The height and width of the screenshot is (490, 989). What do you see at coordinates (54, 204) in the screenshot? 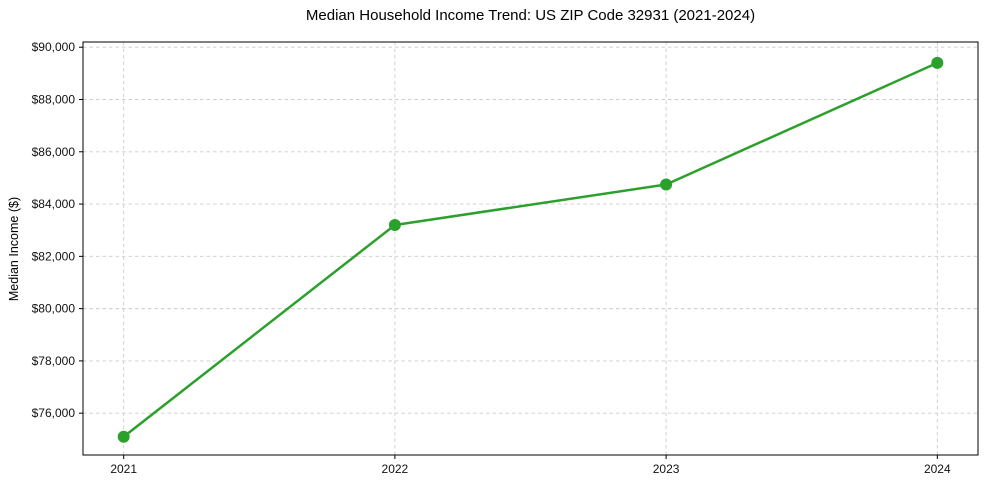
I see `y-tick-label: $84,000` at bounding box center [54, 204].